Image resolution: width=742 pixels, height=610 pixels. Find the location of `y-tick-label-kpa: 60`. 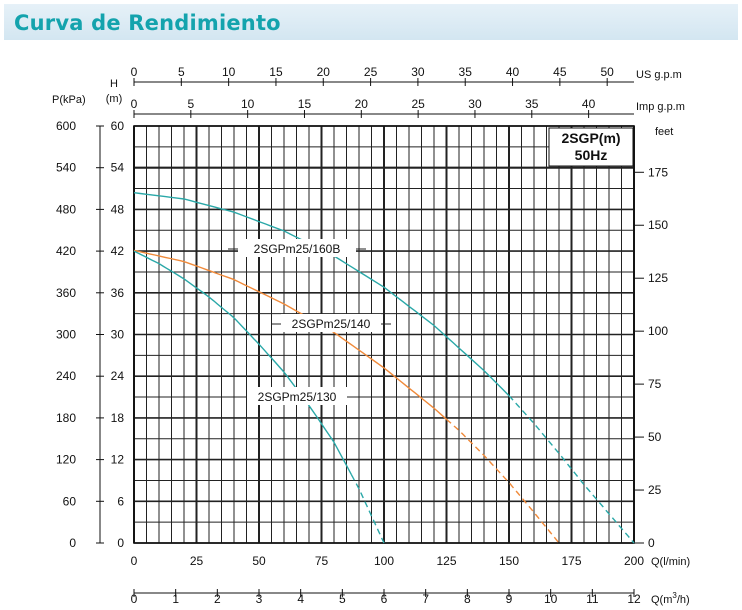

y-tick-label-kpa: 60 is located at coordinates (70, 501).